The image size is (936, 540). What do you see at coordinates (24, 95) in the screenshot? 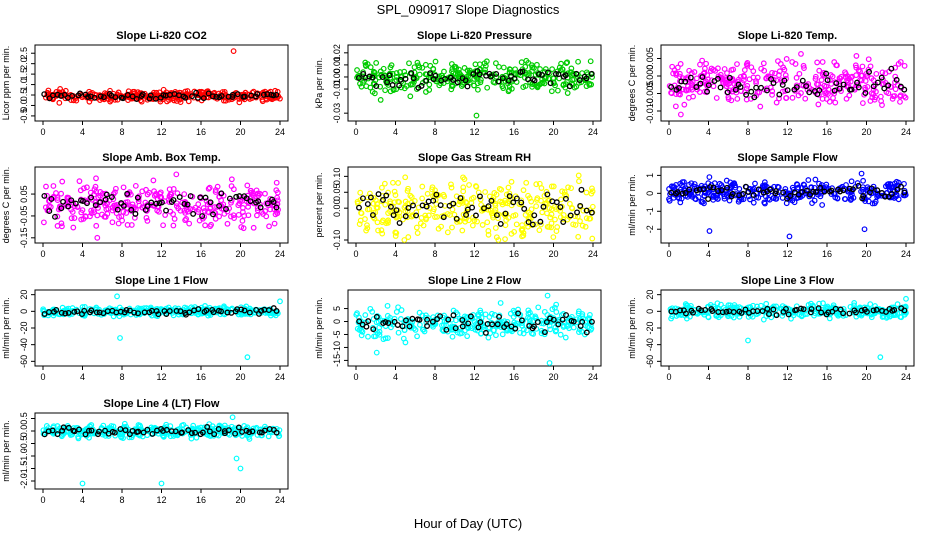
I see `y-tick-label: 0.5` at bounding box center [24, 95].